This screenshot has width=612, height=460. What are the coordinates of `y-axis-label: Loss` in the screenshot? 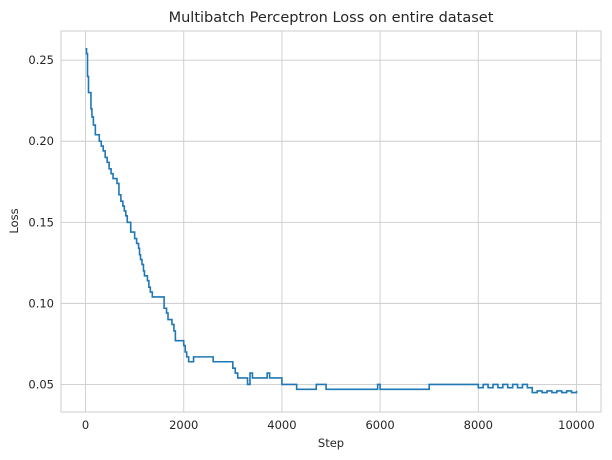 It's located at (14, 220).